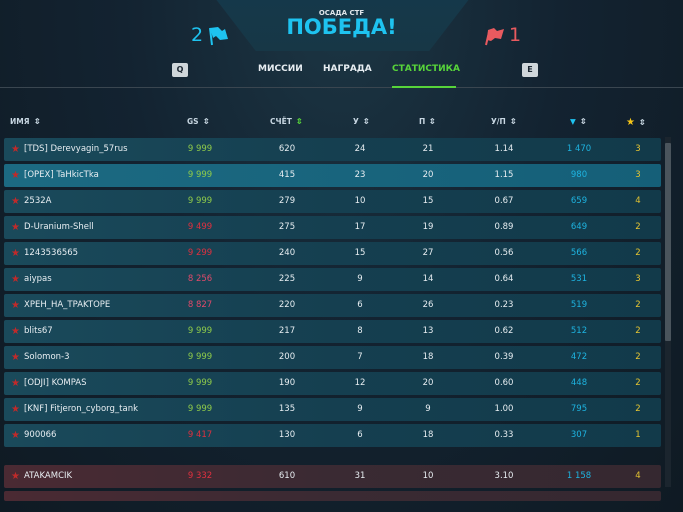 Image resolution: width=683 pixels, height=512 pixels. What do you see at coordinates (360, 227) in the screenshot?
I see `player-kills: 17` at bounding box center [360, 227].